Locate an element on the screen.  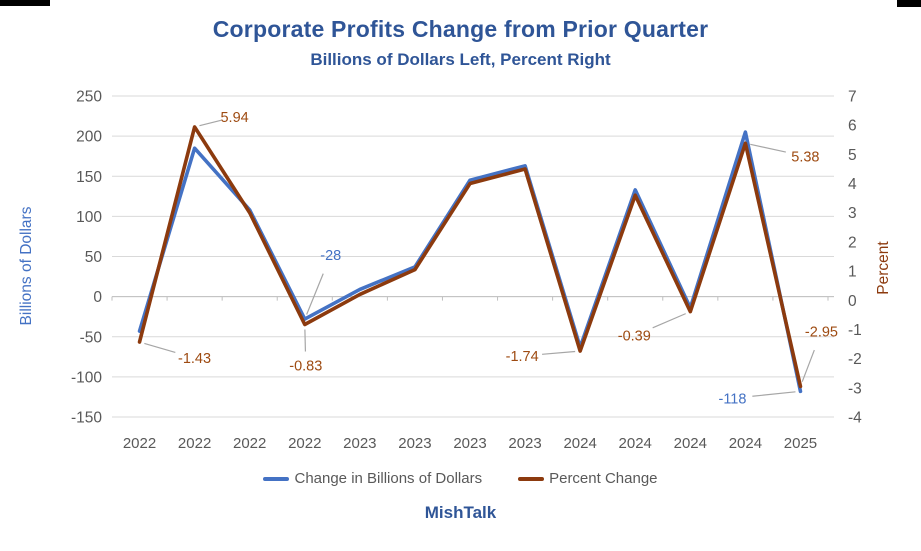
data-label: 5.38 is located at coordinates (805, 157).